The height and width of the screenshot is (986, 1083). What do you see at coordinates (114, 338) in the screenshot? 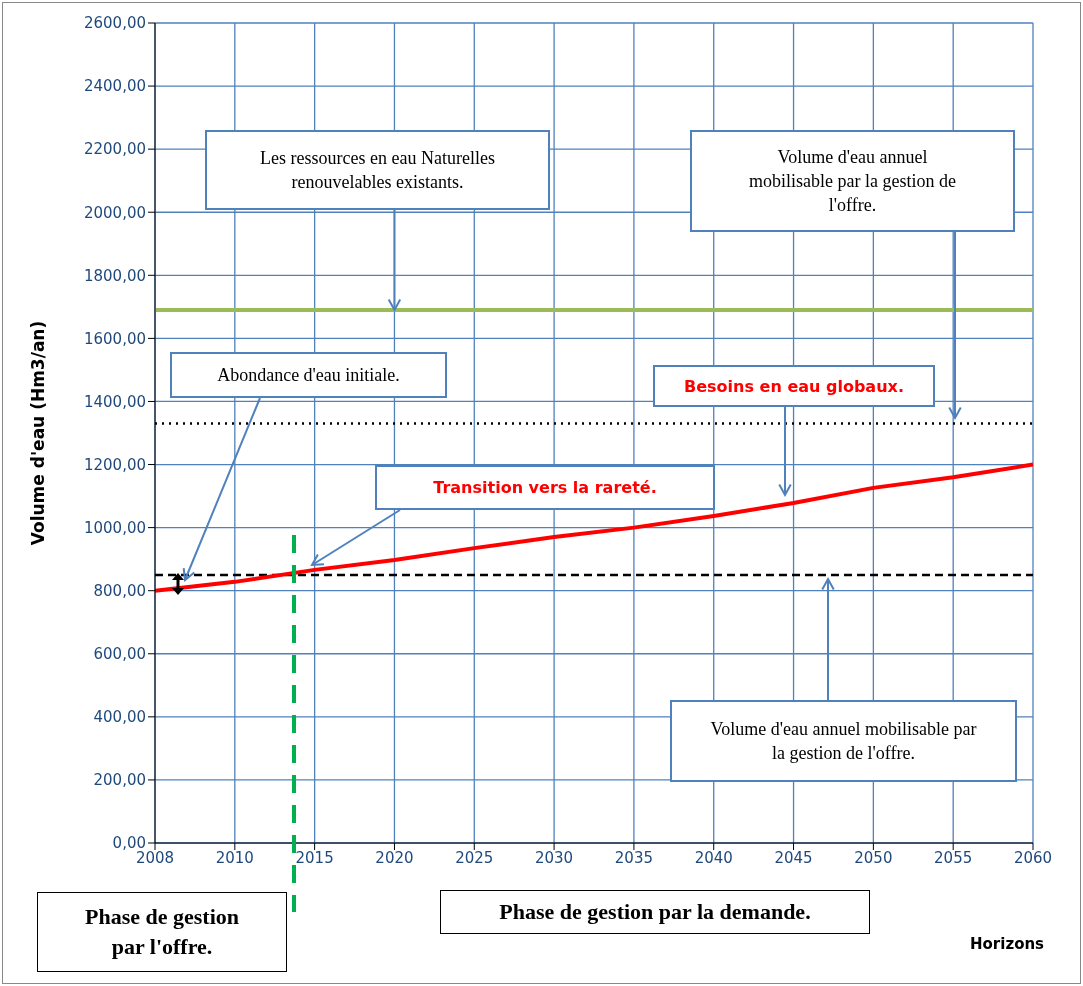
I see `y-tick-label: 1600,00` at bounding box center [114, 338].